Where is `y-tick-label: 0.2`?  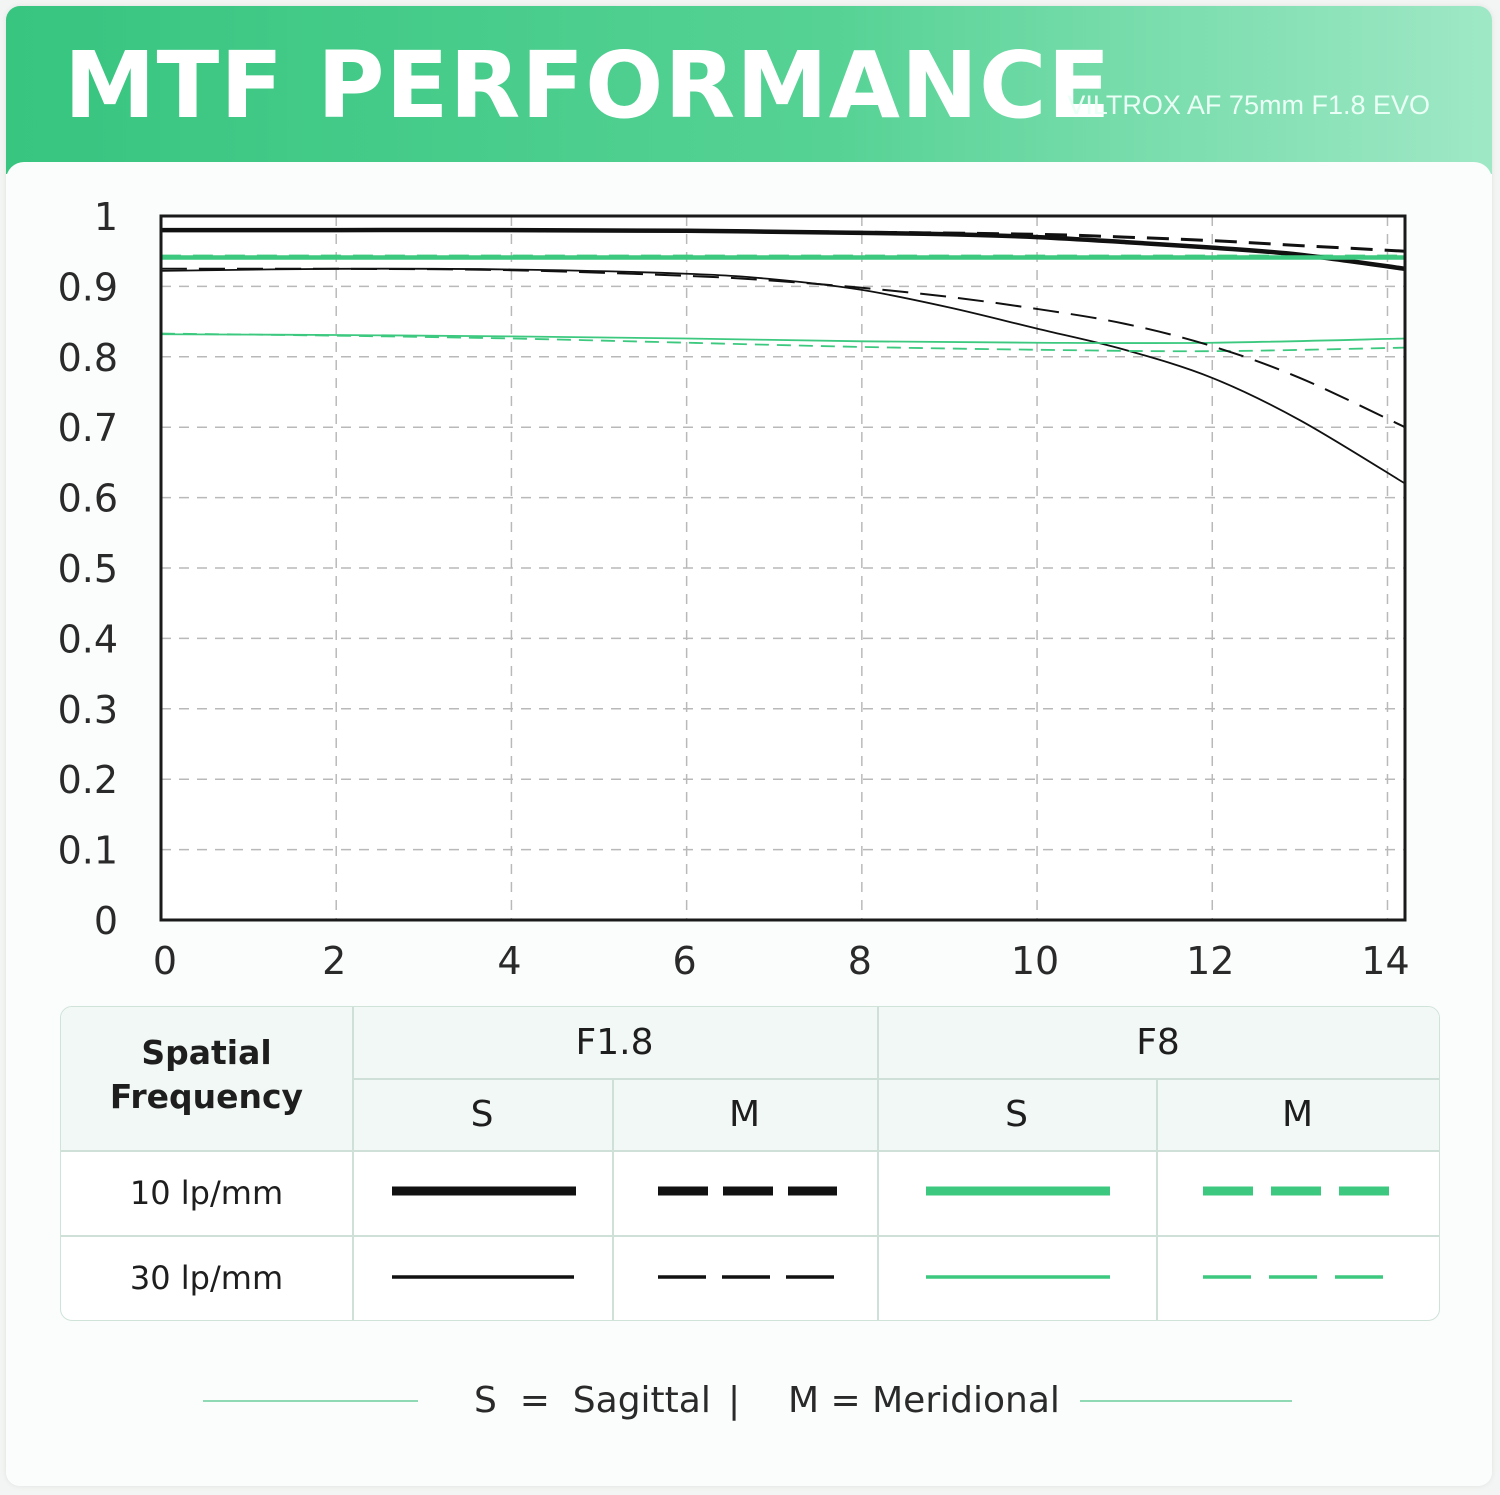 y-tick-label: 0.2 is located at coordinates (88, 780).